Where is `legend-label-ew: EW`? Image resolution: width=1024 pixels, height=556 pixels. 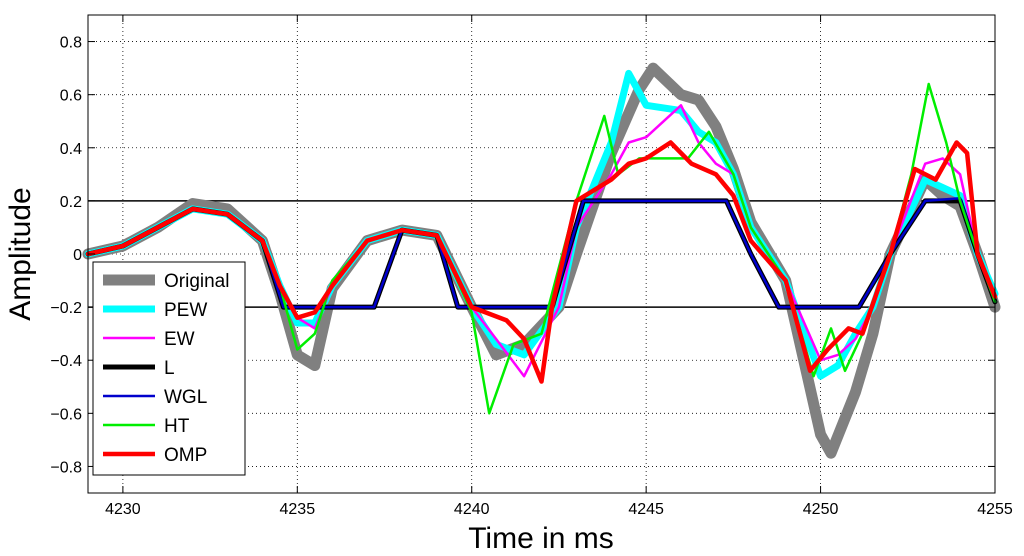
legend-label-ew: EW is located at coordinates (179, 339).